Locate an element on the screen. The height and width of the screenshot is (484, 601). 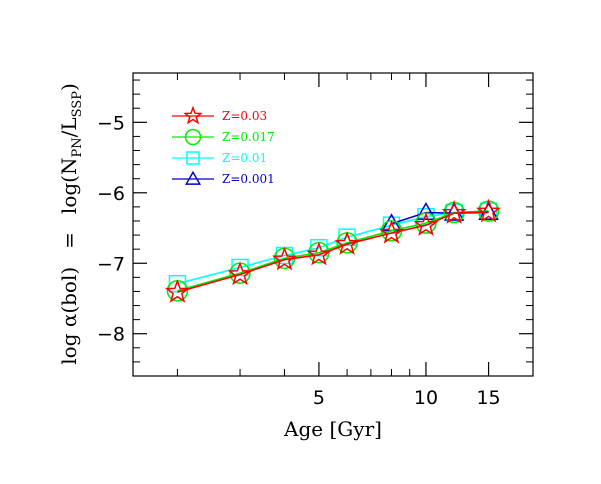
legend-label: Z=0.017 is located at coordinates (248, 137).